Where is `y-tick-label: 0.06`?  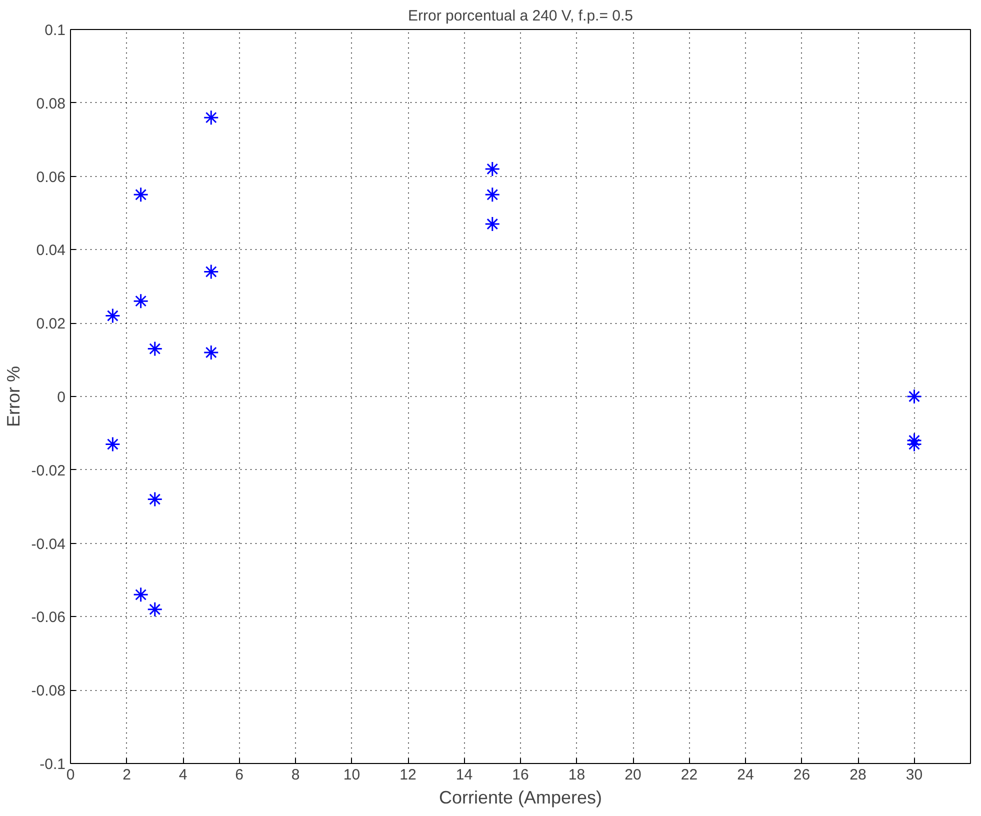
y-tick-label: 0.06 is located at coordinates (51, 177).